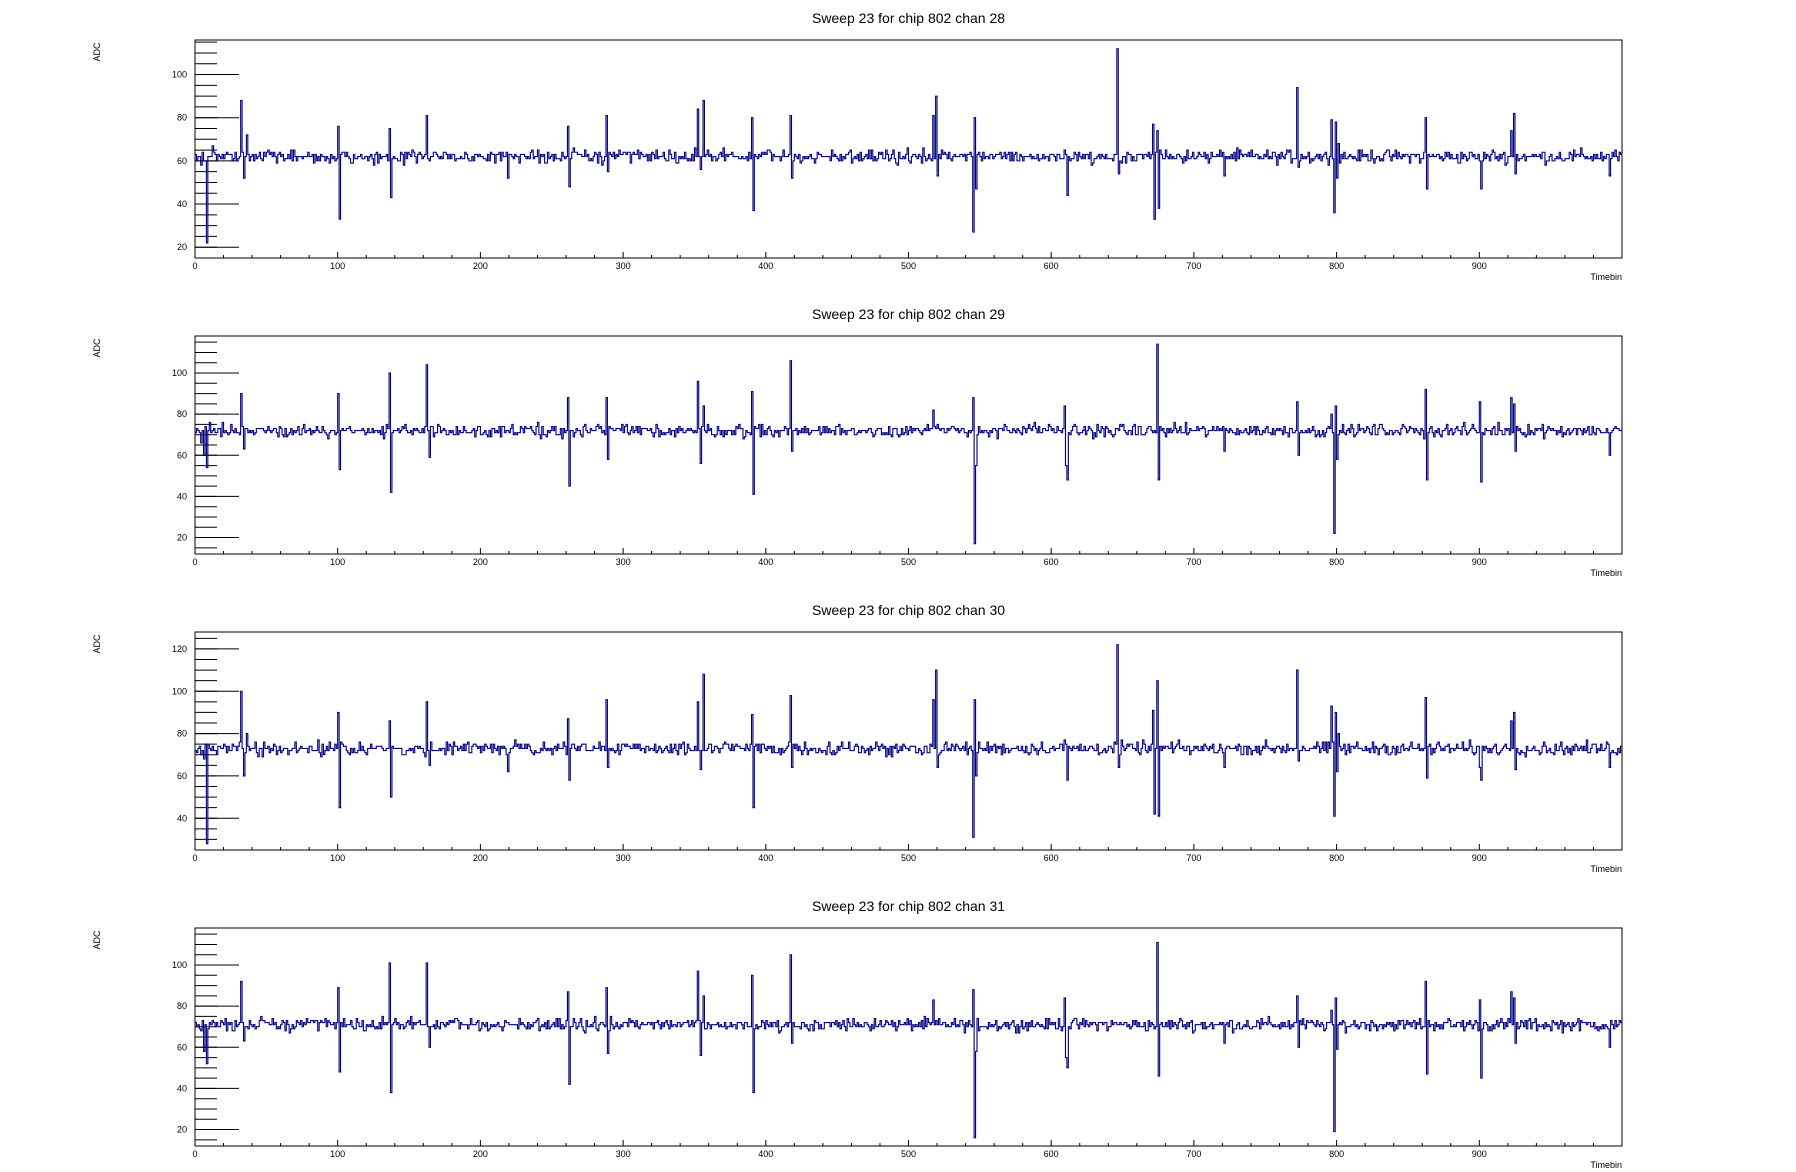 The image size is (1796, 1172). What do you see at coordinates (179, 649) in the screenshot?
I see `y-tick-label: 120` at bounding box center [179, 649].